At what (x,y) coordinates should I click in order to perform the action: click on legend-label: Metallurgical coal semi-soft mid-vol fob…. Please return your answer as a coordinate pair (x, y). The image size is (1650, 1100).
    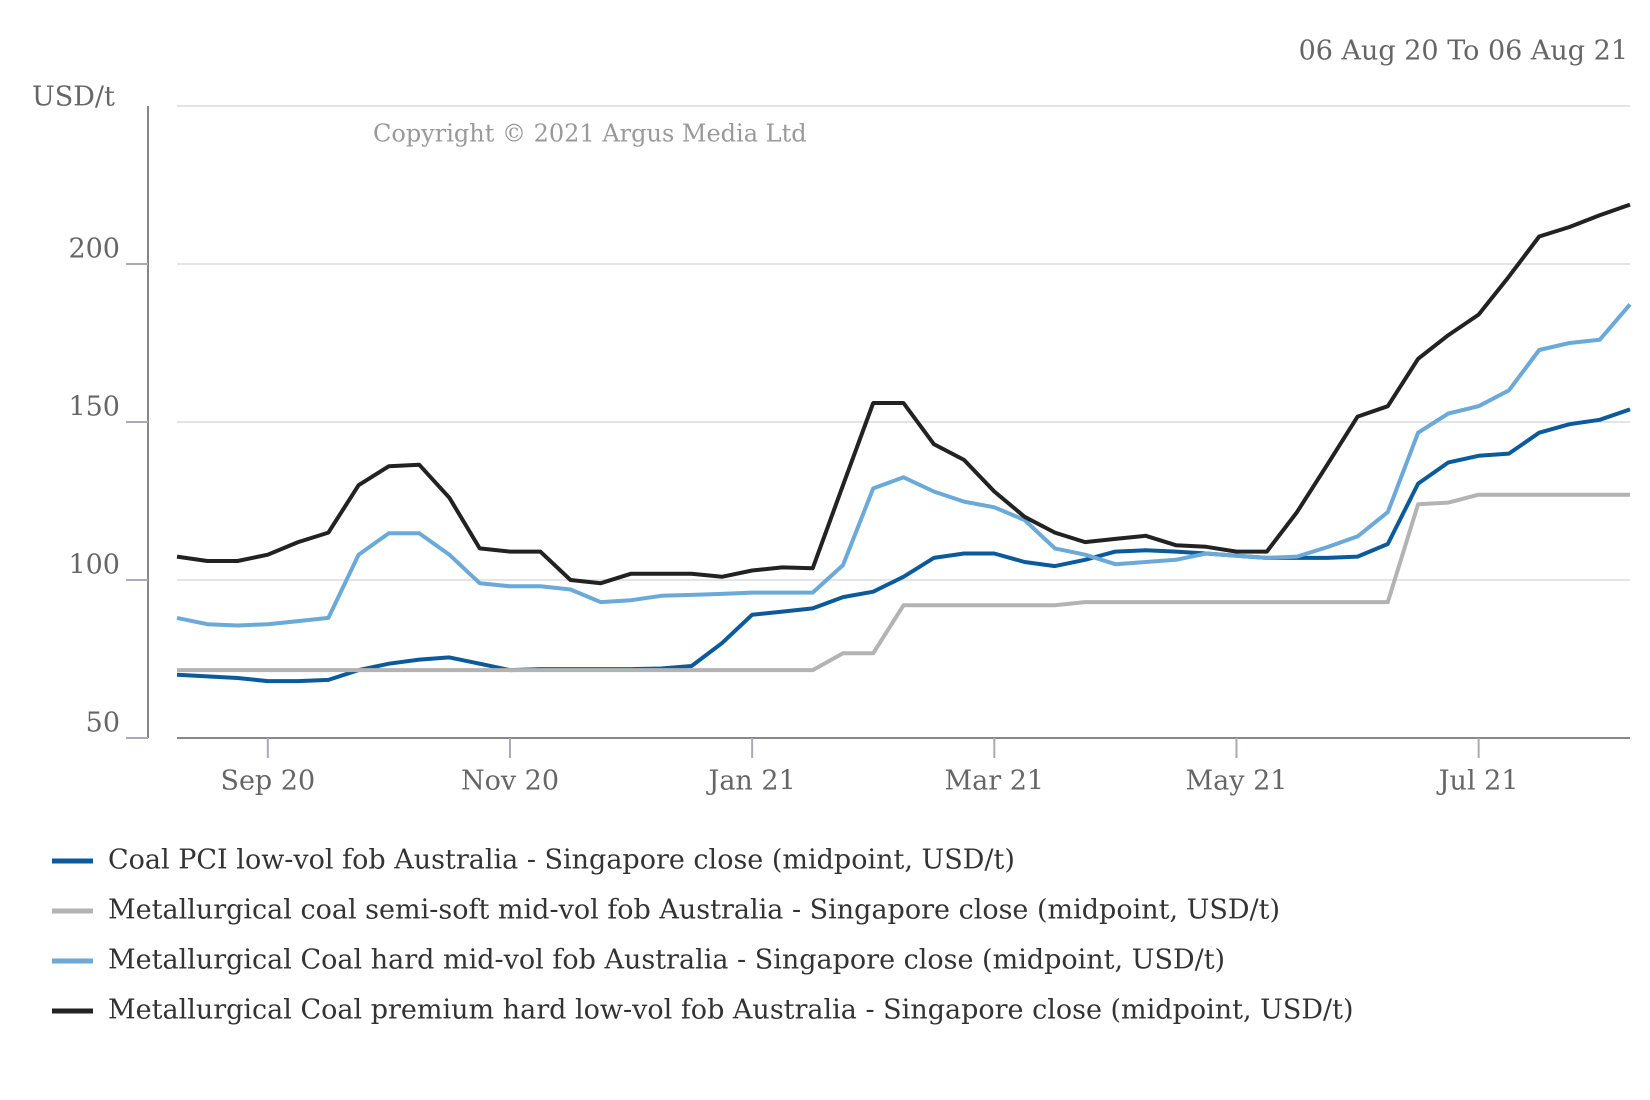
    Looking at the image, I should click on (694, 910).